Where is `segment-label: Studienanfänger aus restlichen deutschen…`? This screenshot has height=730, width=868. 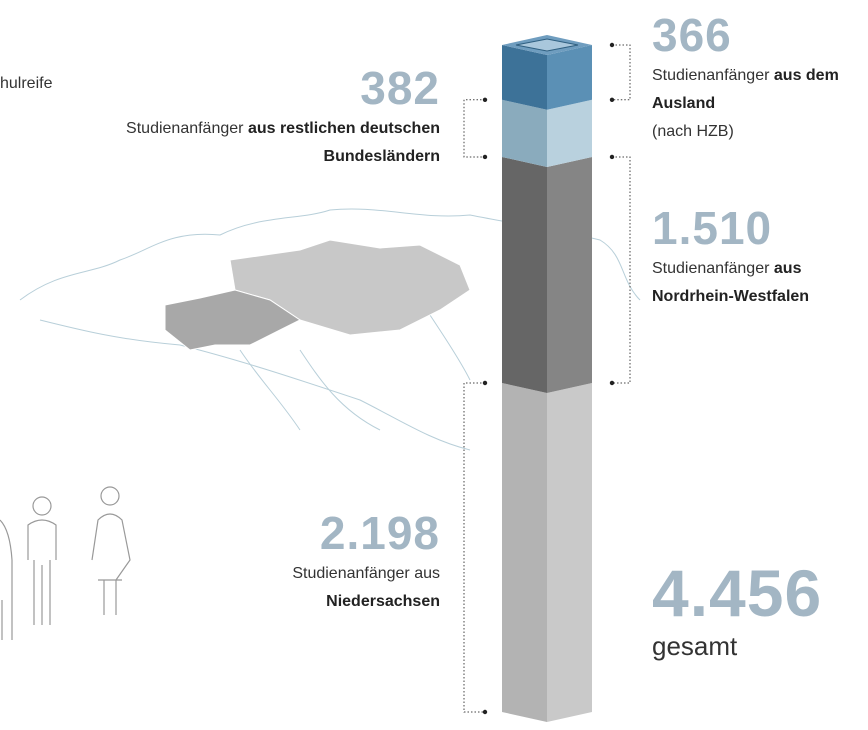
segment-label: Studienanfänger aus restlichen deutschen… is located at coordinates (275, 143).